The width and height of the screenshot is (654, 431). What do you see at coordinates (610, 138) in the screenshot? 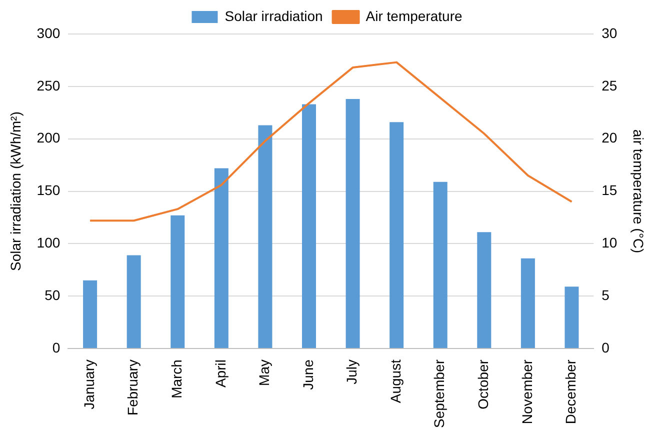
I see `y2-tick-label: 20` at bounding box center [610, 138].